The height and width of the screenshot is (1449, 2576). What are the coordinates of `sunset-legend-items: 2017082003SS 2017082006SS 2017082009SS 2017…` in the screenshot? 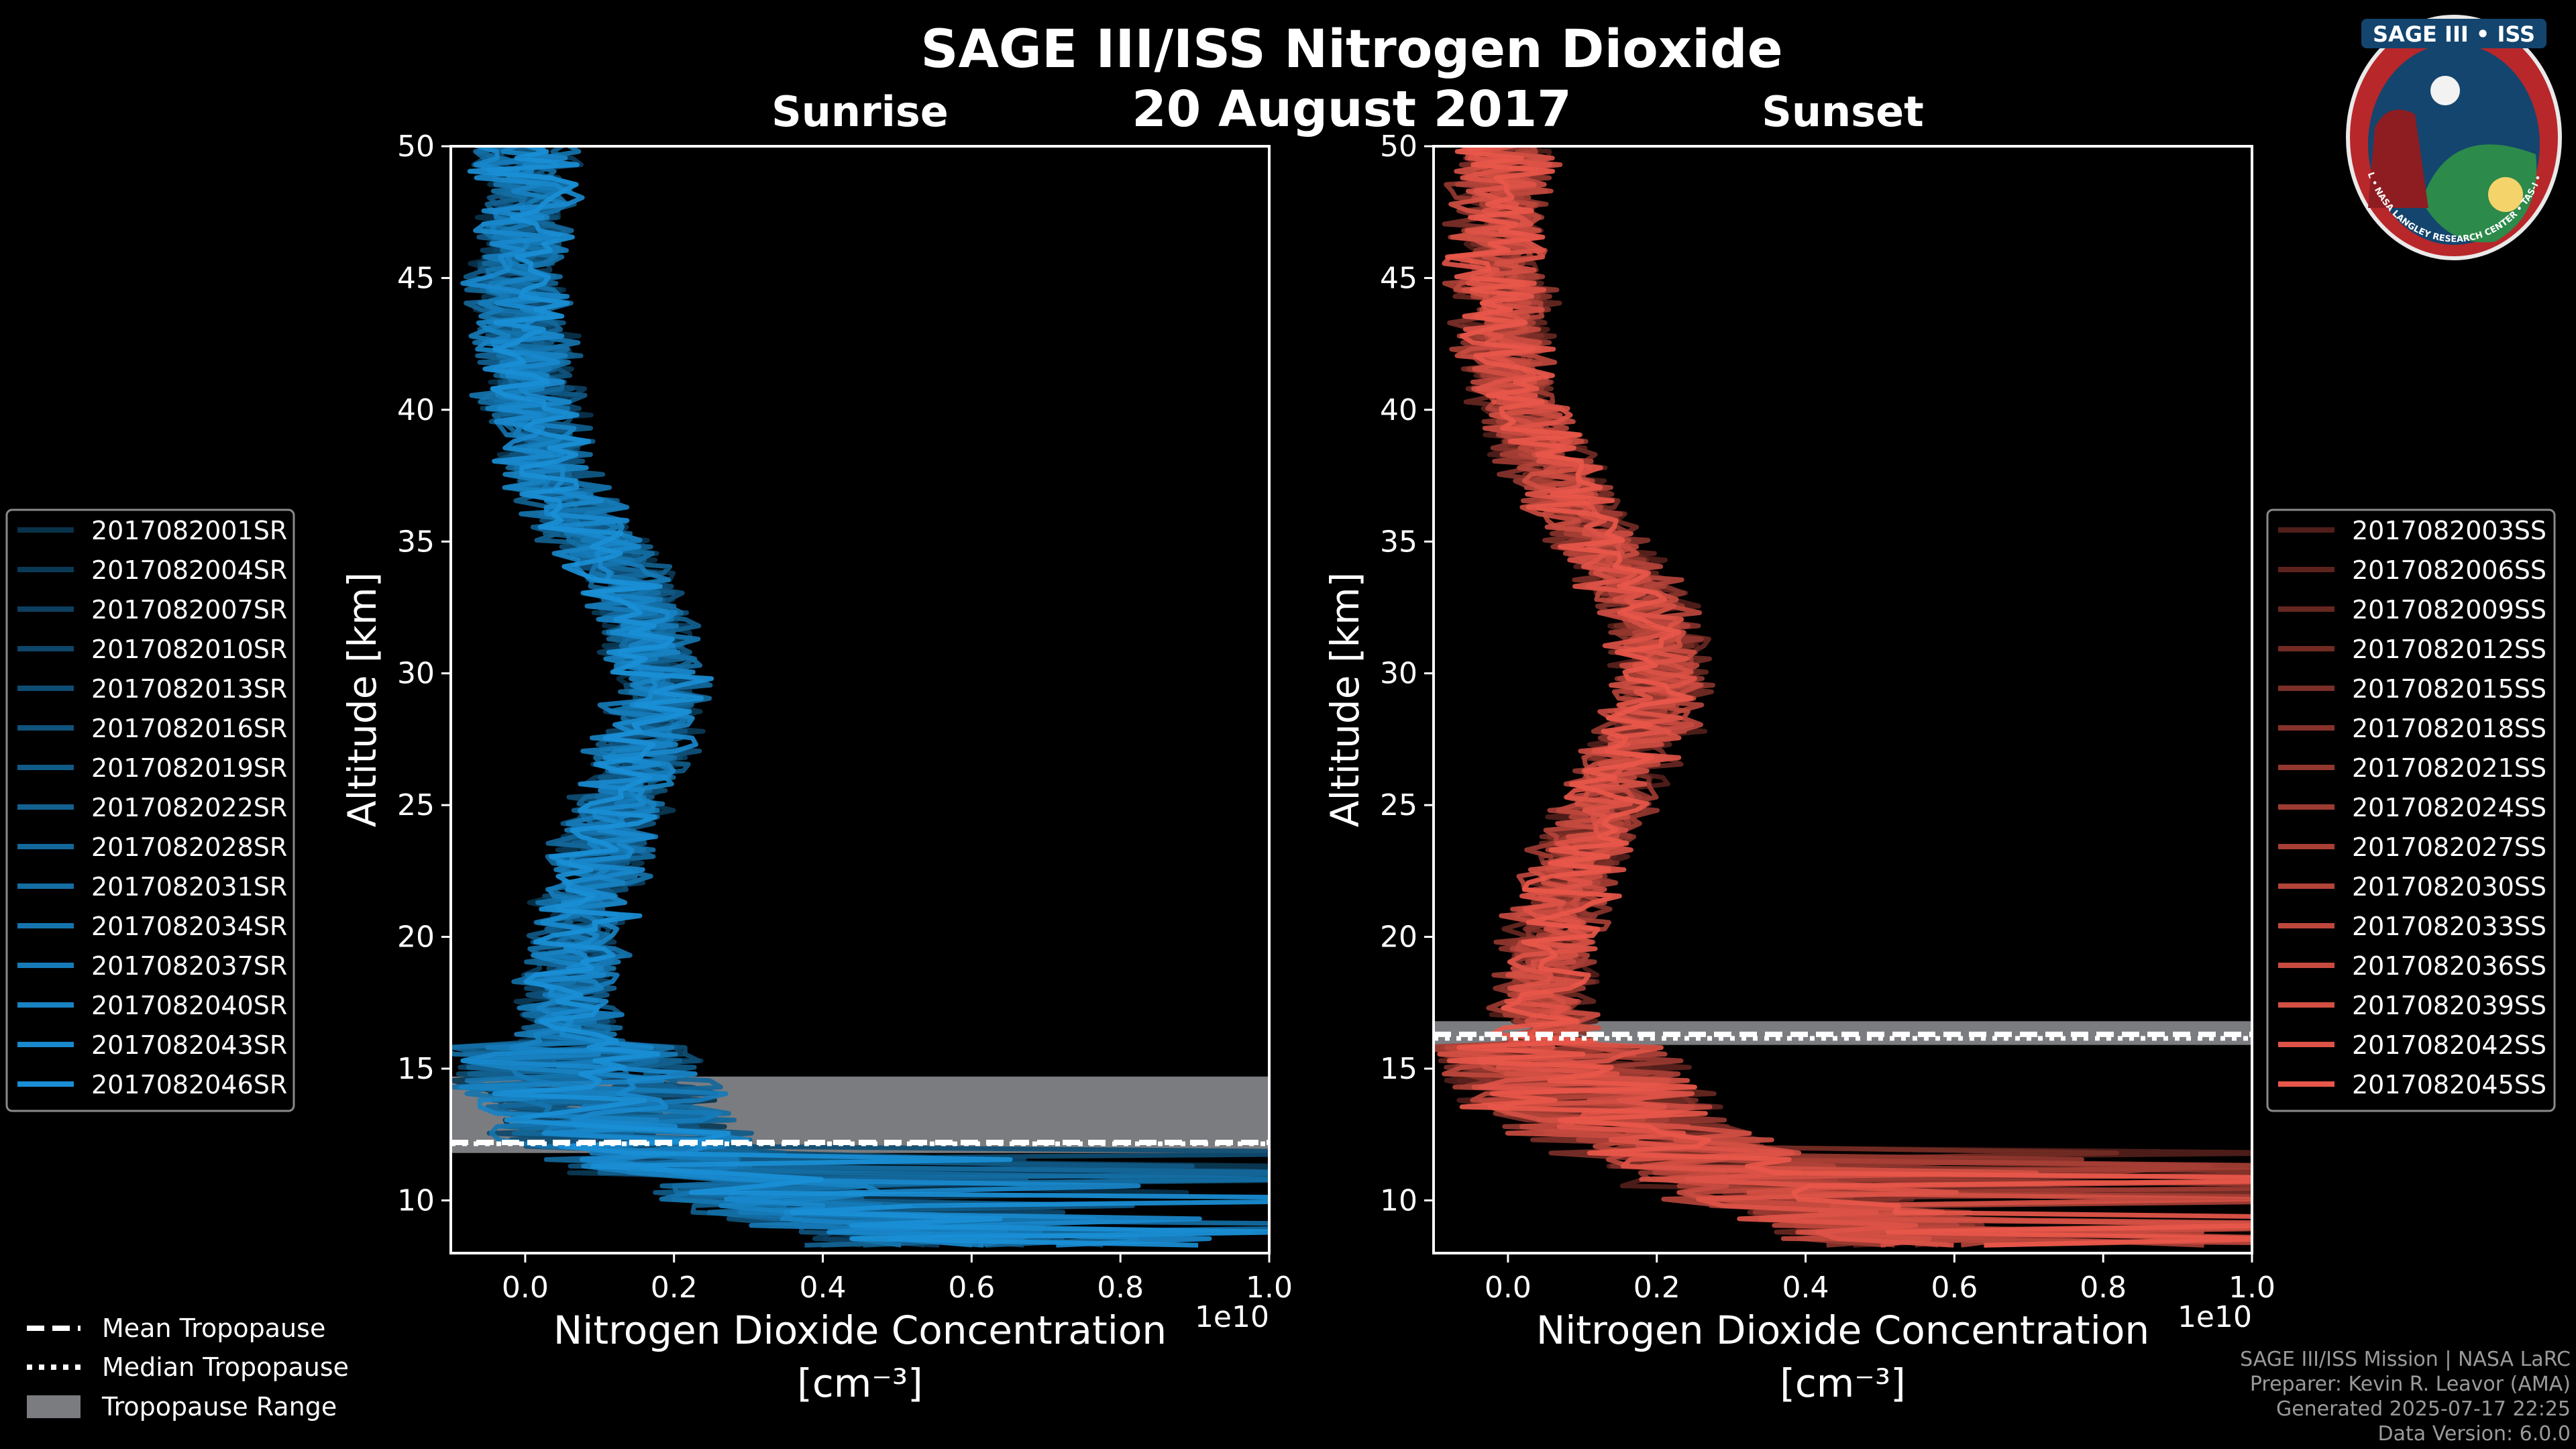 It's located at (2412, 807).